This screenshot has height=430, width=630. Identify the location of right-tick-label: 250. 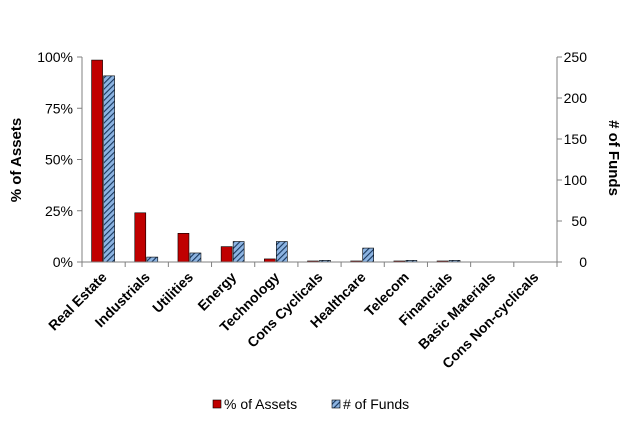
(576, 57).